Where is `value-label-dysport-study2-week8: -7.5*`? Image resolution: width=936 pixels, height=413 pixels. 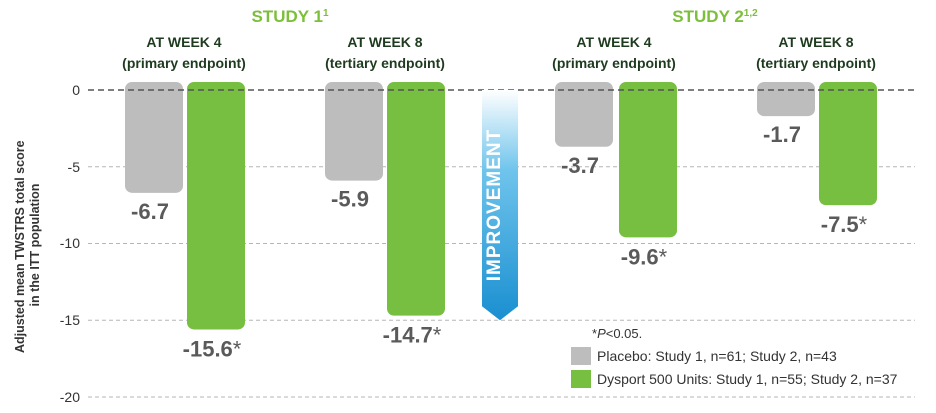 value-label-dysport-study2-week8: -7.5* is located at coordinates (844, 224).